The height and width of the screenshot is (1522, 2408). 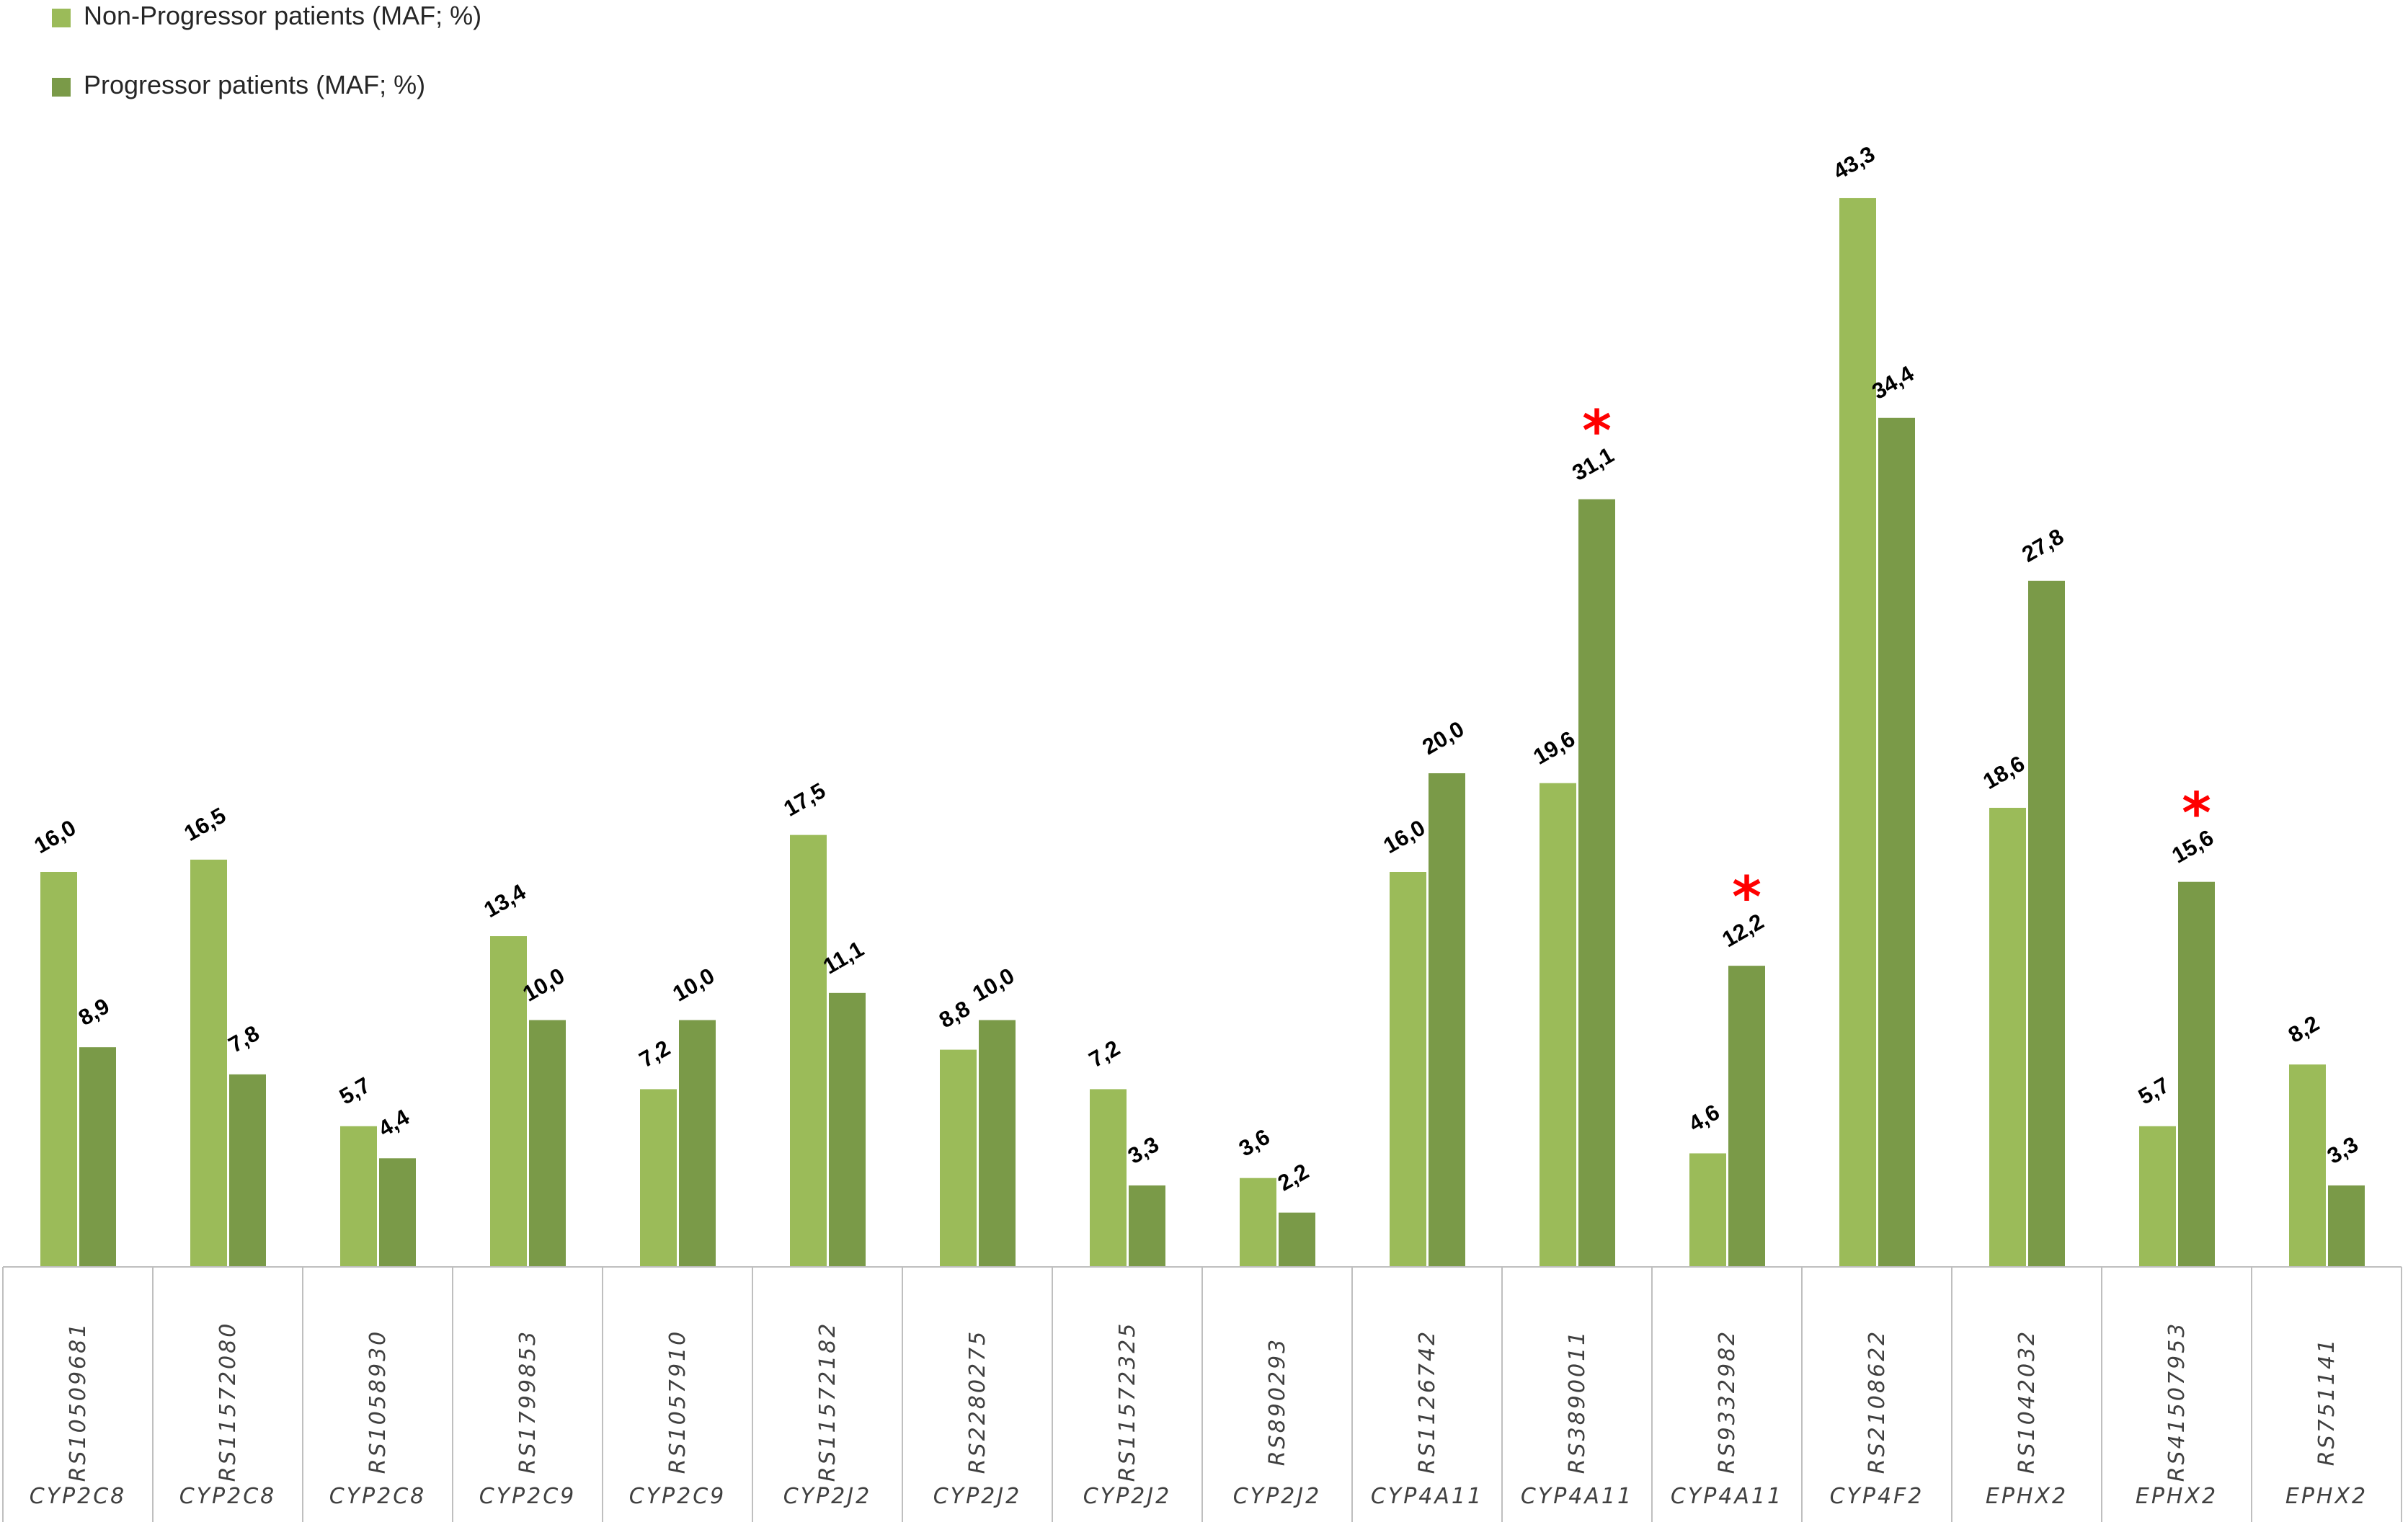 I want to click on gene-label-9: CYP2J2, so click(x=1277, y=1496).